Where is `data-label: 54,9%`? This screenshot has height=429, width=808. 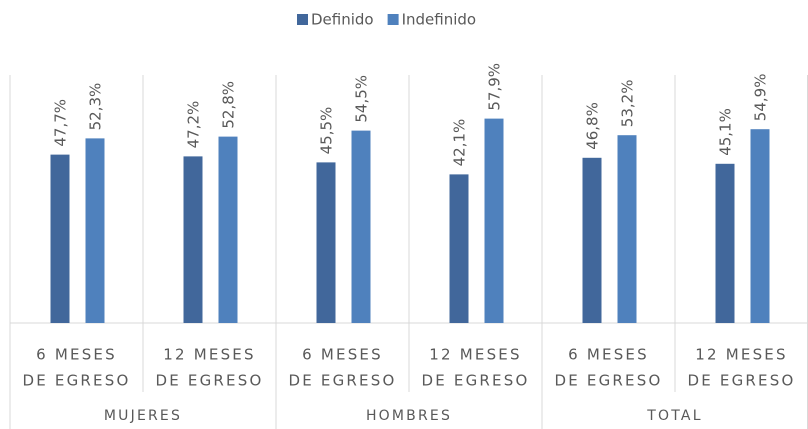 data-label: 54,9% is located at coordinates (761, 98).